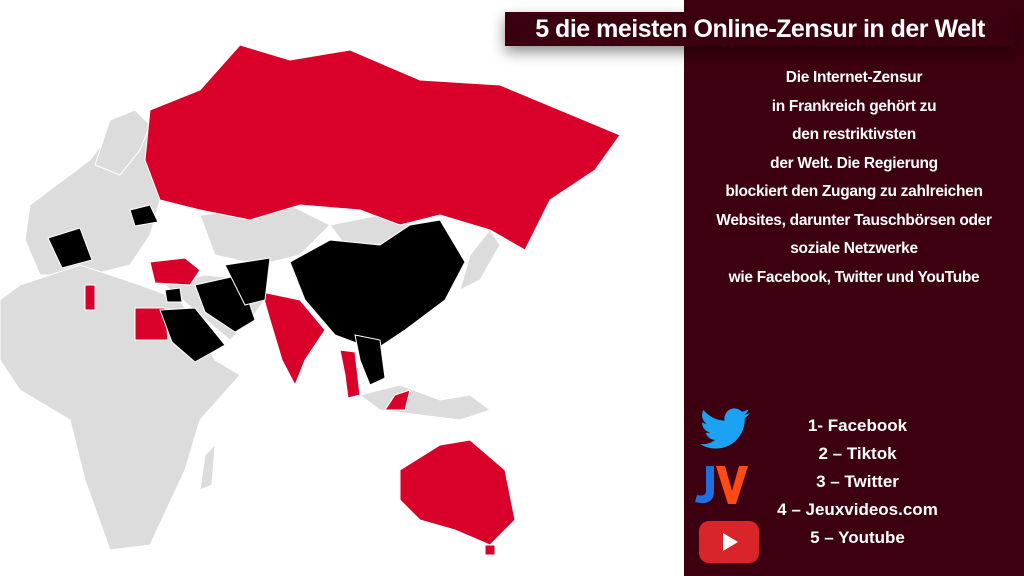 The image size is (1024, 576). What do you see at coordinates (854, 163) in the screenshot?
I see `description-line: der Welt. Die Regierung` at bounding box center [854, 163].